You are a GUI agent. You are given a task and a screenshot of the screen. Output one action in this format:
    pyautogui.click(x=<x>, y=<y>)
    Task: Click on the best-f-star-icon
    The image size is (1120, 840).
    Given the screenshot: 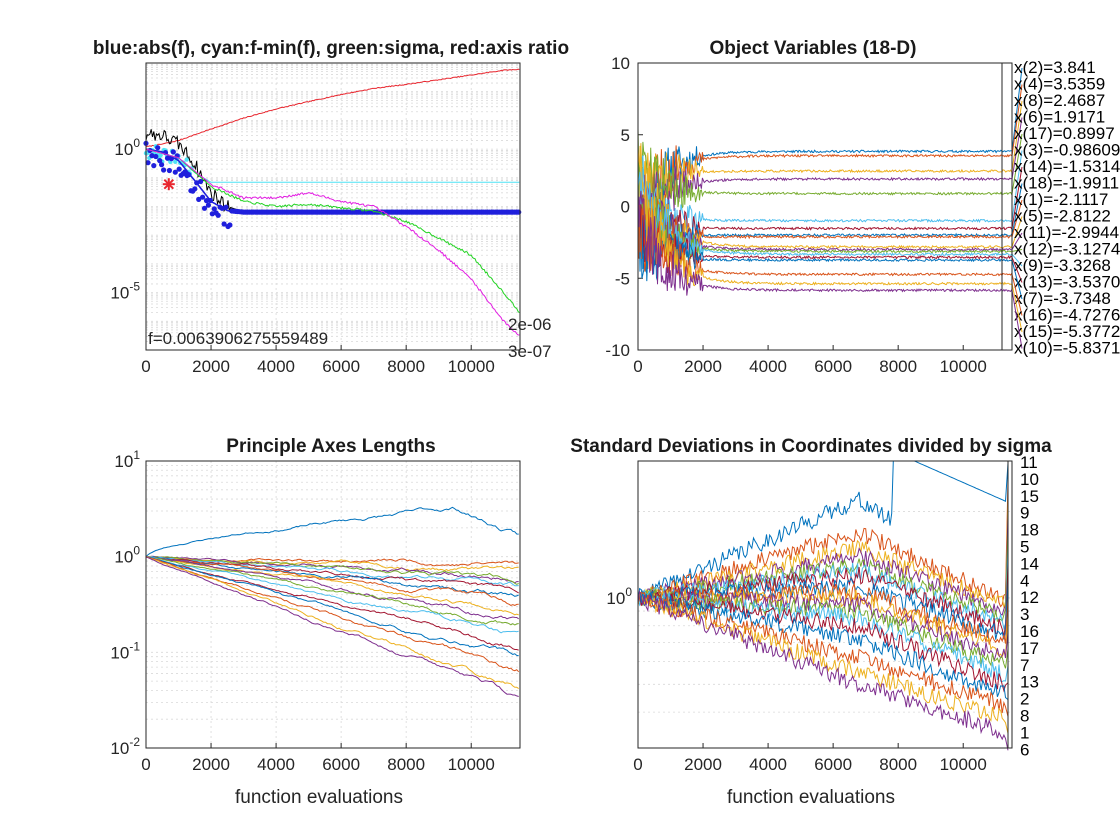 What is the action you would take?
    pyautogui.click(x=168, y=184)
    